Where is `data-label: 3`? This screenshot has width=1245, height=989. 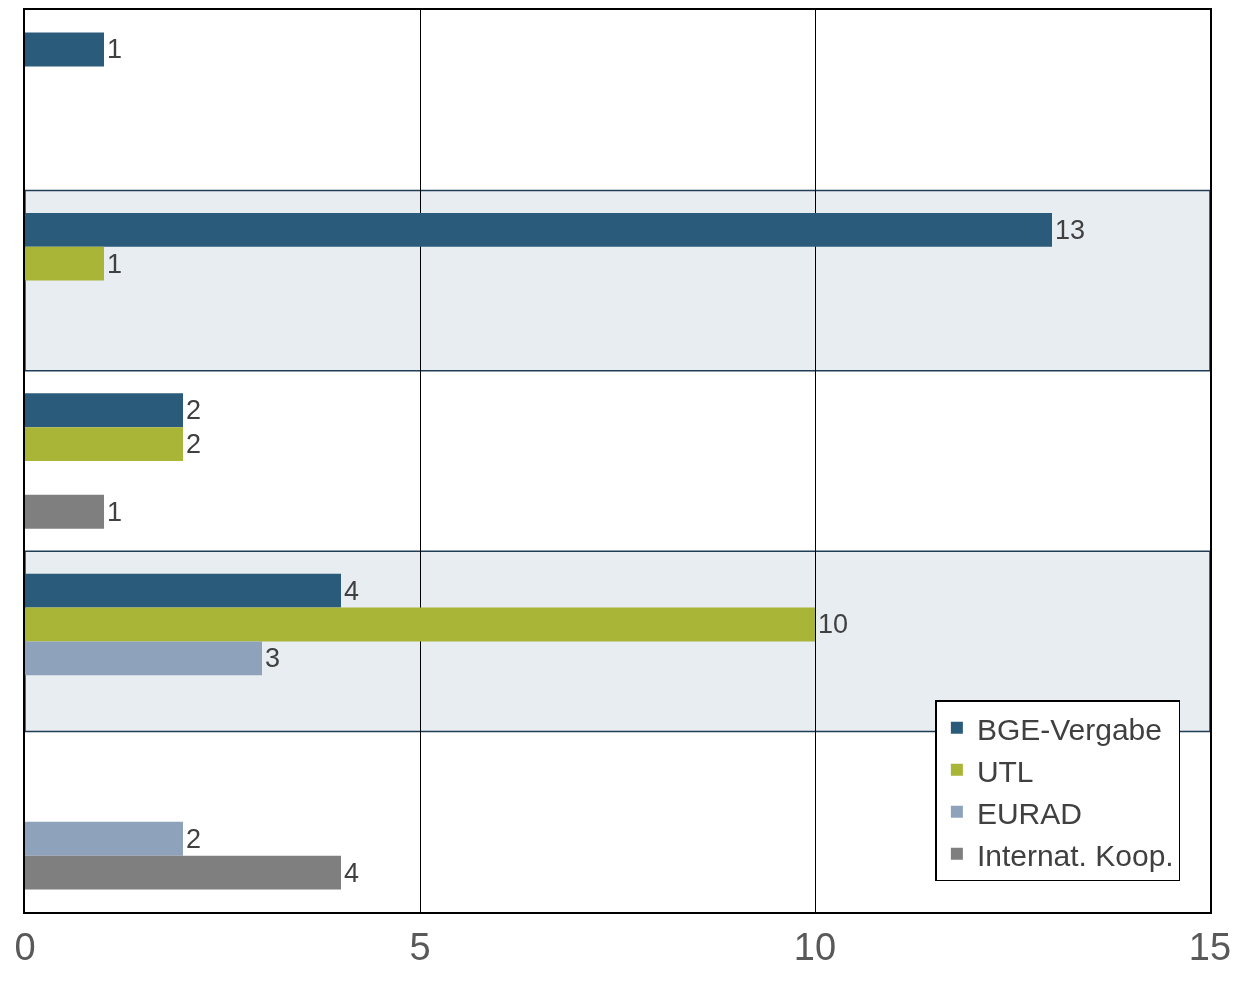
data-label: 3 is located at coordinates (273, 658).